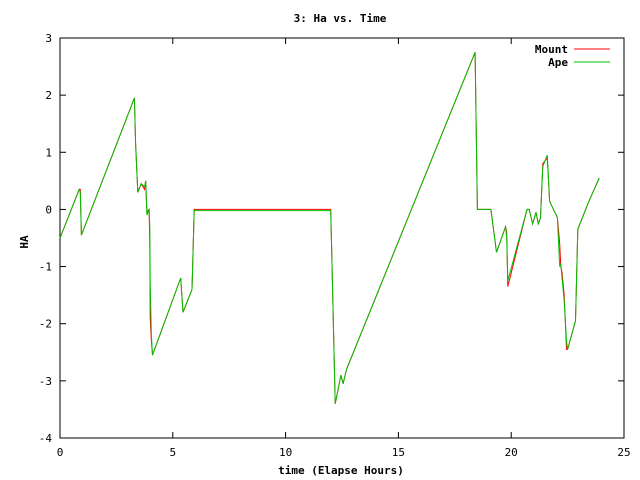  Describe the element at coordinates (285, 452) in the screenshot. I see `x-tick-label: 10` at that location.